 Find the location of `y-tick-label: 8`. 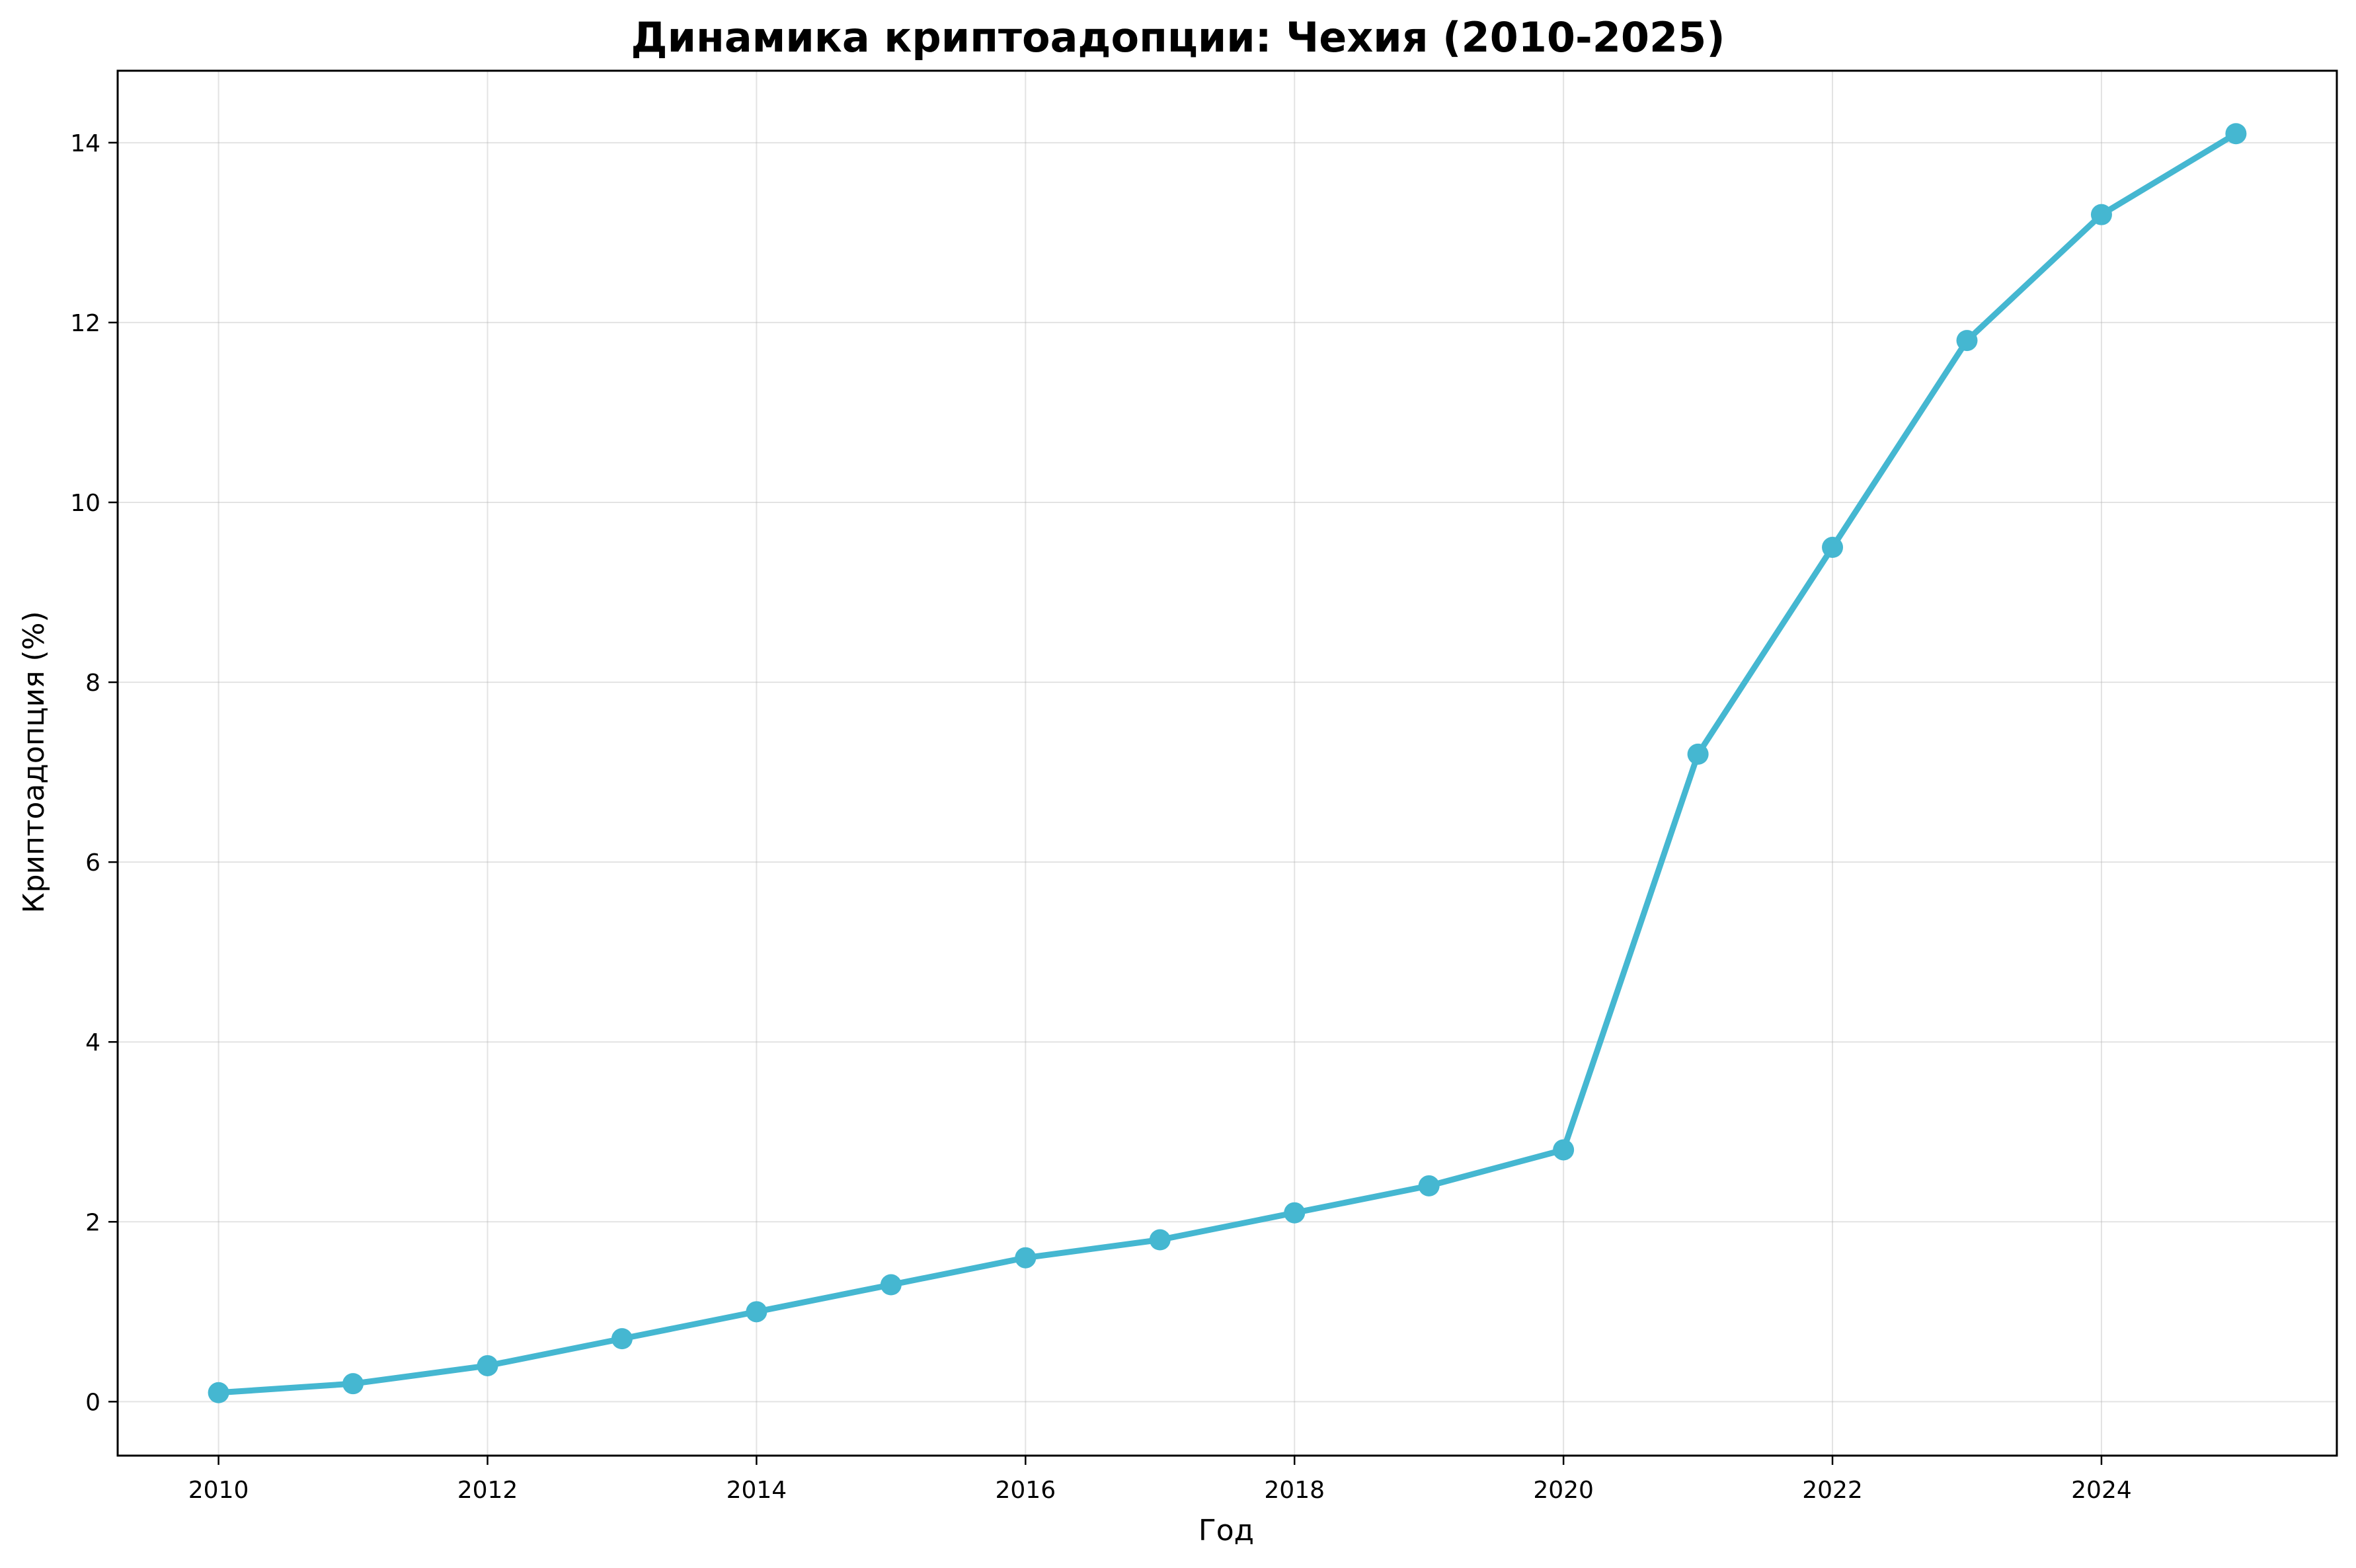

y-tick-label: 8 is located at coordinates (92, 683).